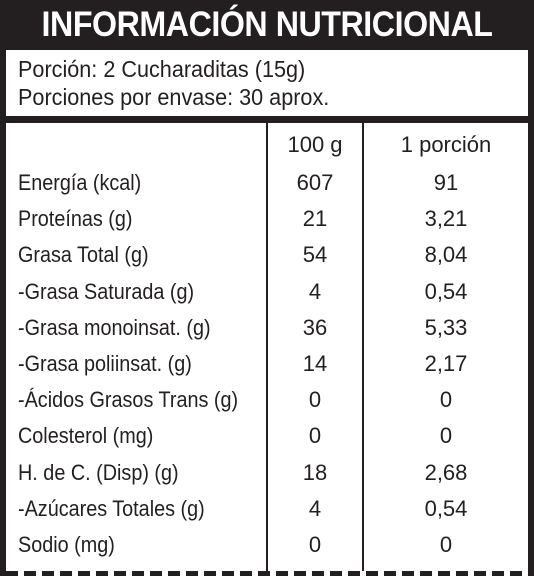  I want to click on table-row: -Ácidos Grasos Trans (g) 0 0, so click(267, 400).